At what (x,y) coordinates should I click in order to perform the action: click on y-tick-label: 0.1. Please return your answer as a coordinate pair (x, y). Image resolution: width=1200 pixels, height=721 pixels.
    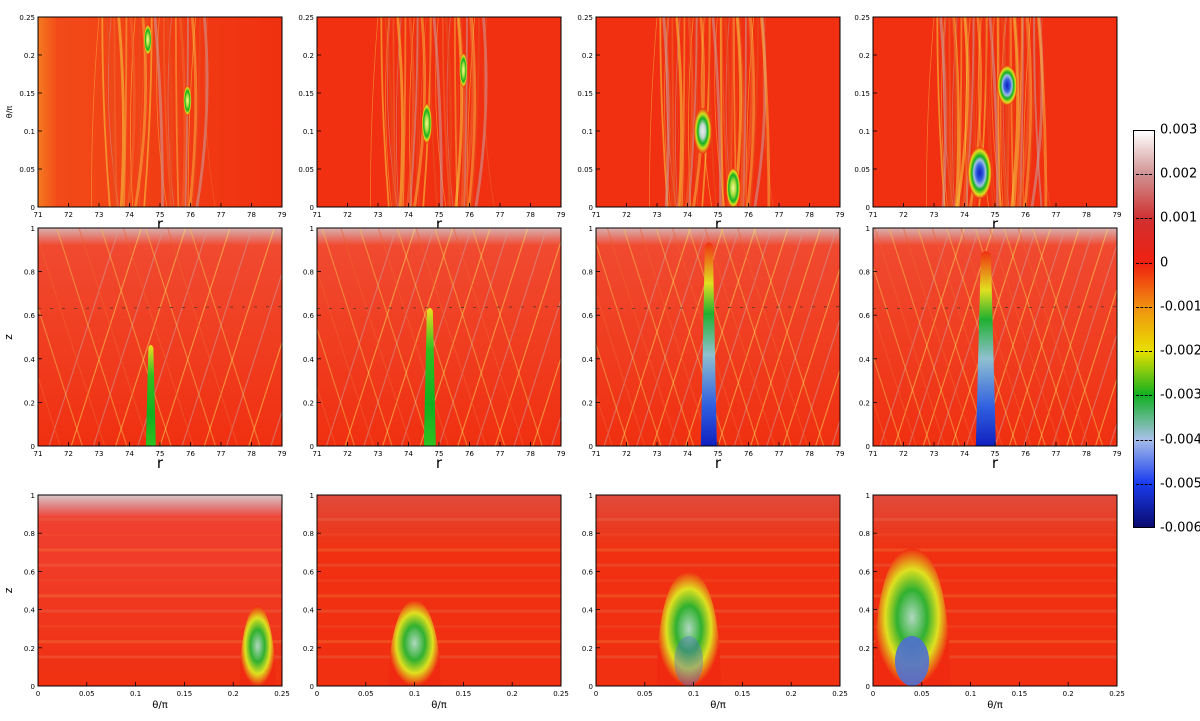
    Looking at the image, I should click on (308, 132).